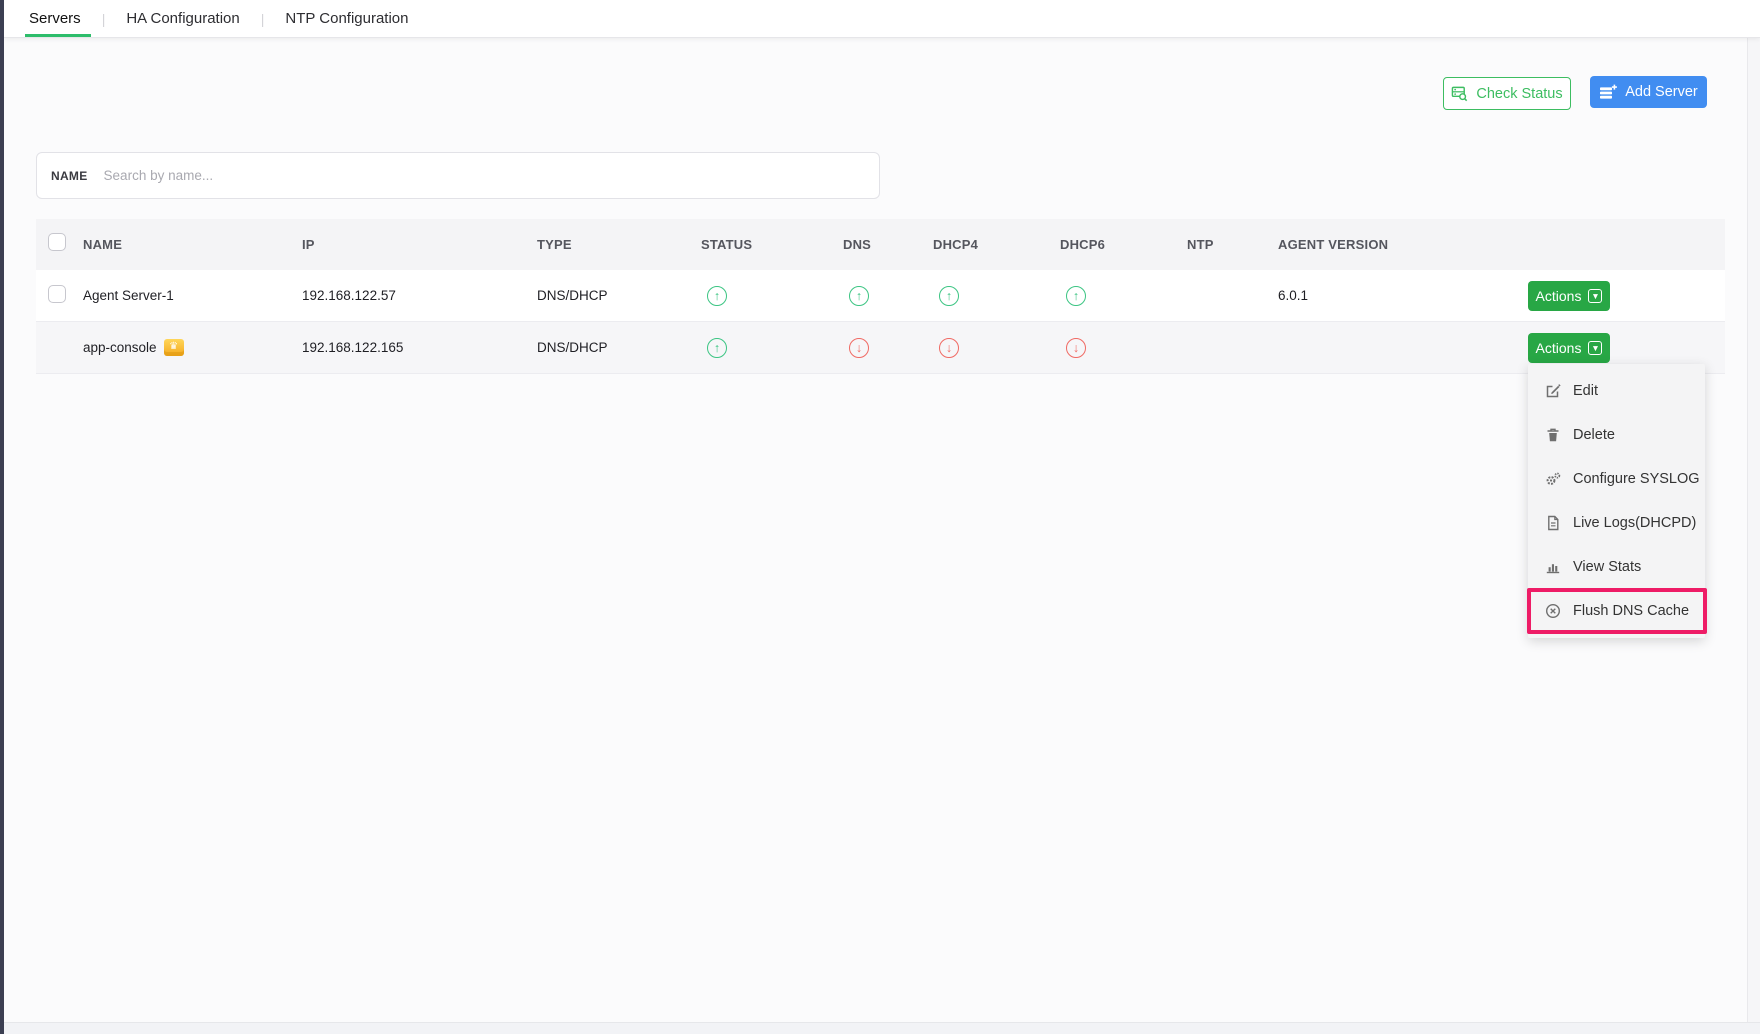 The width and height of the screenshot is (1760, 1034). I want to click on sidebar-edge, so click(2, 517).